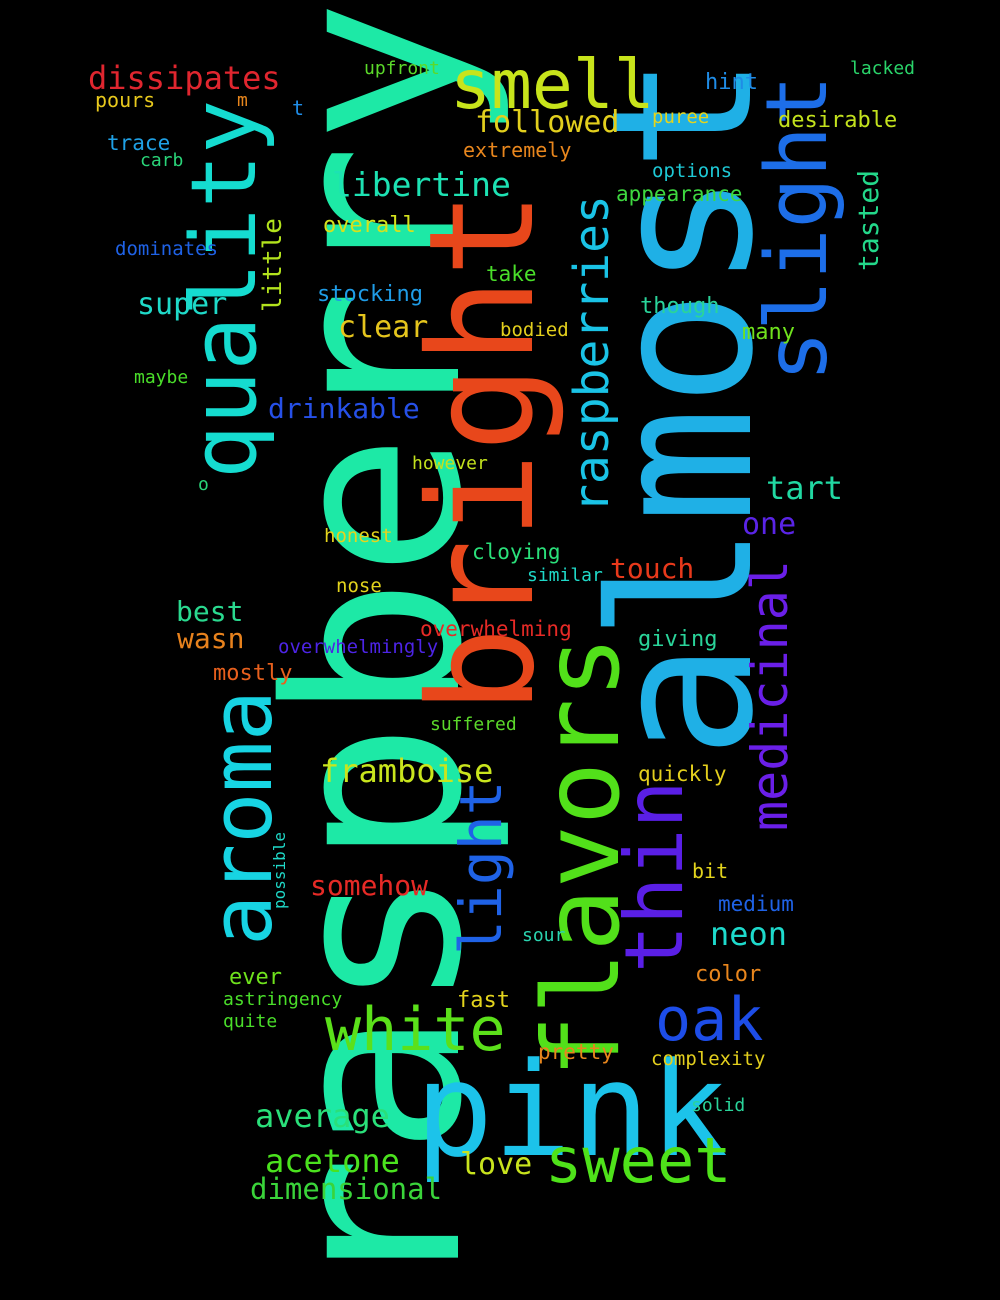 This screenshot has width=1000, height=1300. What do you see at coordinates (652, 568) in the screenshot?
I see `cloud-word-touch: touch` at bounding box center [652, 568].